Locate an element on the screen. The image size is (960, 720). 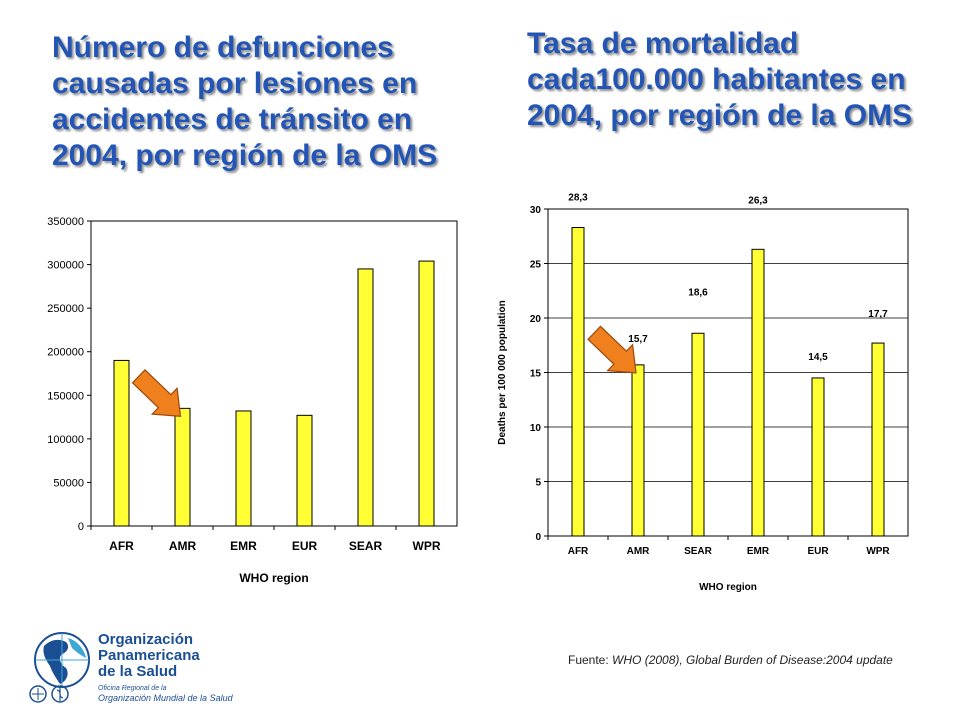
left-chart-x-tick-label: SEAR is located at coordinates (366, 546).